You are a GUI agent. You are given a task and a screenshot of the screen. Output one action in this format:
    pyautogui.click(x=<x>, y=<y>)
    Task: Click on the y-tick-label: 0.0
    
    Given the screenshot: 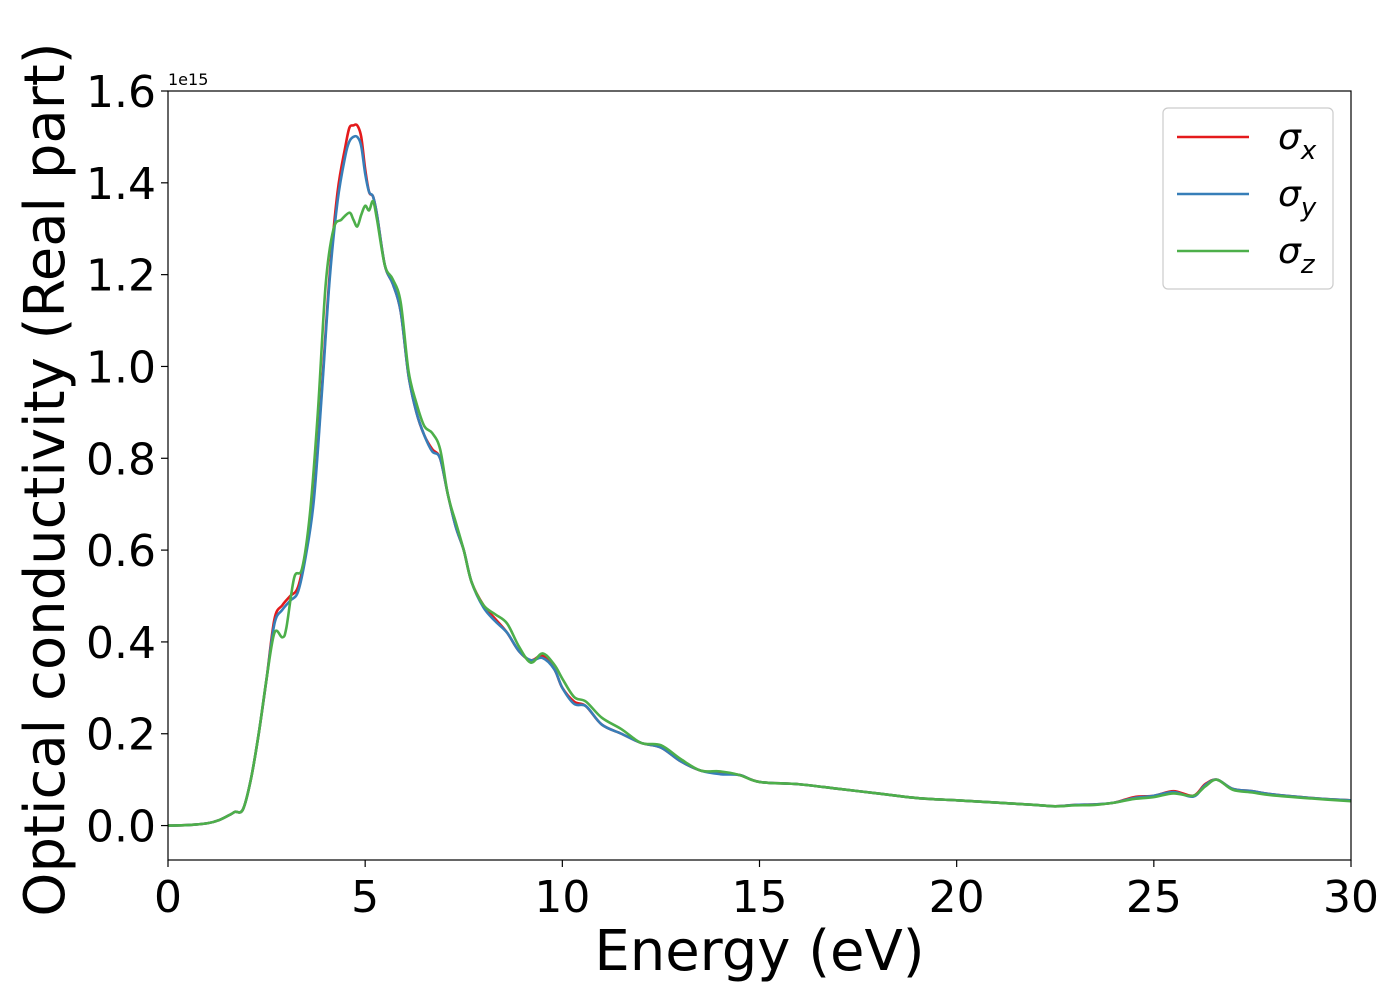 What is the action you would take?
    pyautogui.click(x=121, y=827)
    